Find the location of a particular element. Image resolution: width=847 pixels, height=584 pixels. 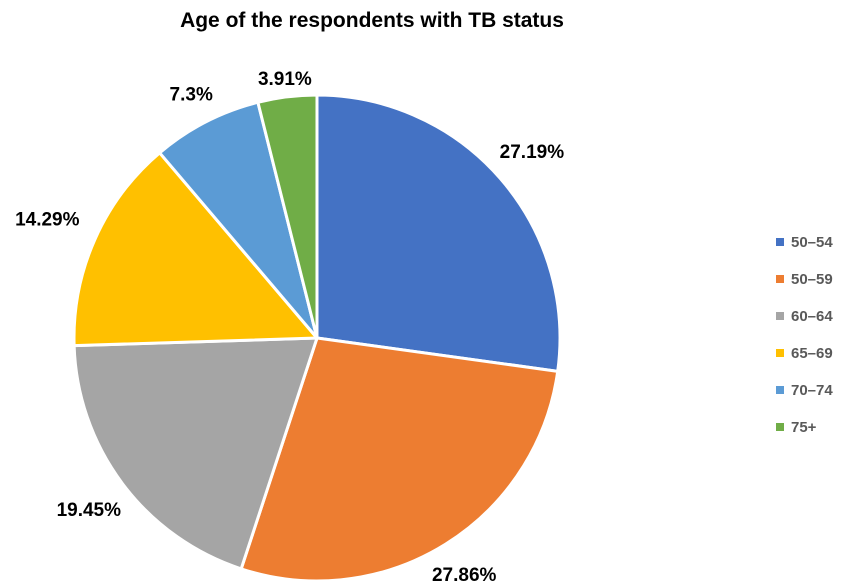

legend-label-6: 75+ is located at coordinates (804, 427).